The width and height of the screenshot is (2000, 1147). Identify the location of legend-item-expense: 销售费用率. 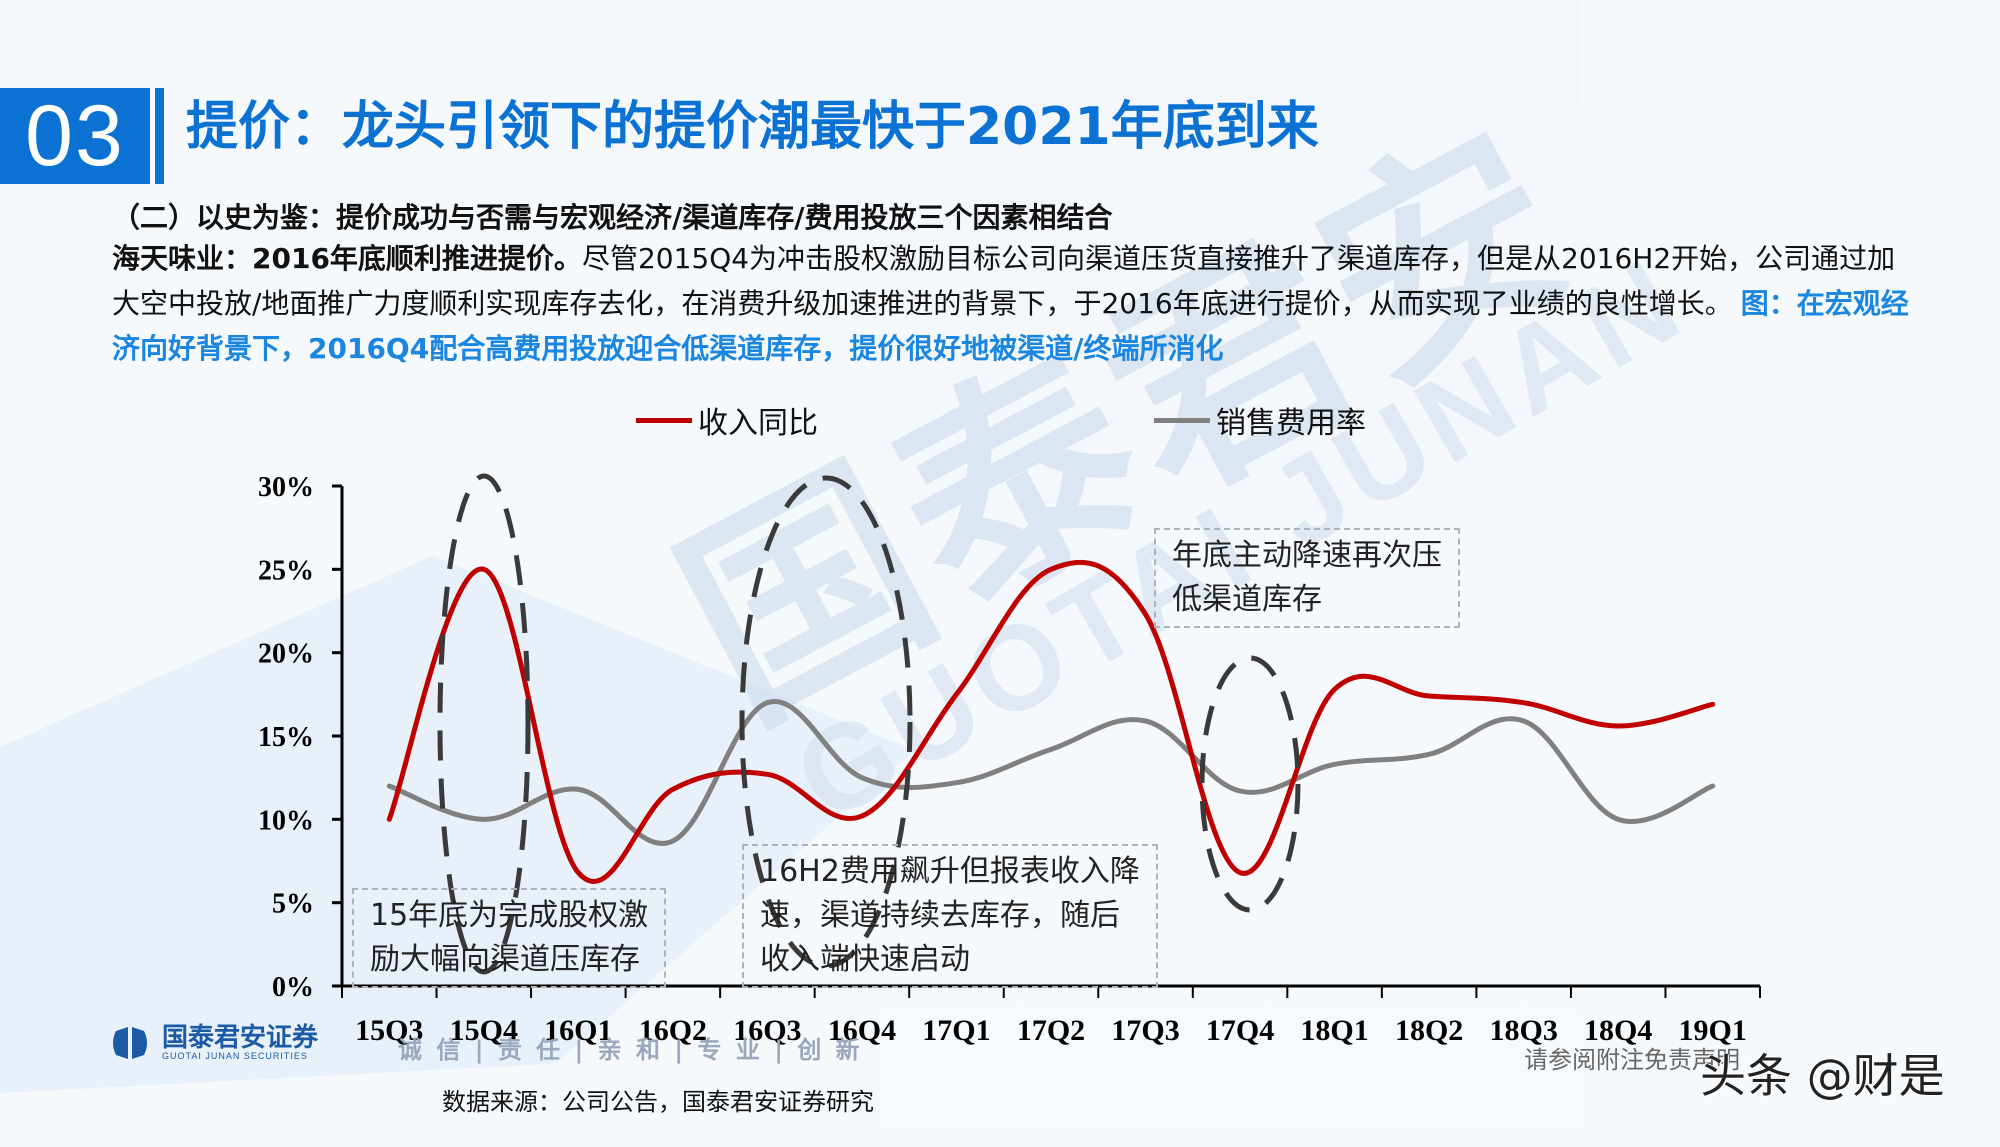
(1260, 420).